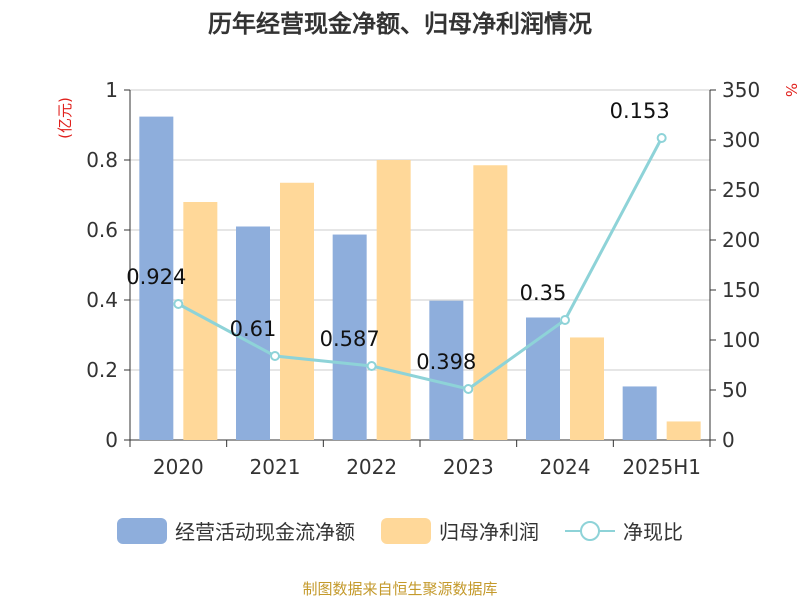  What do you see at coordinates (102, 230) in the screenshot?
I see `y-left-tick-label: 0.6` at bounding box center [102, 230].